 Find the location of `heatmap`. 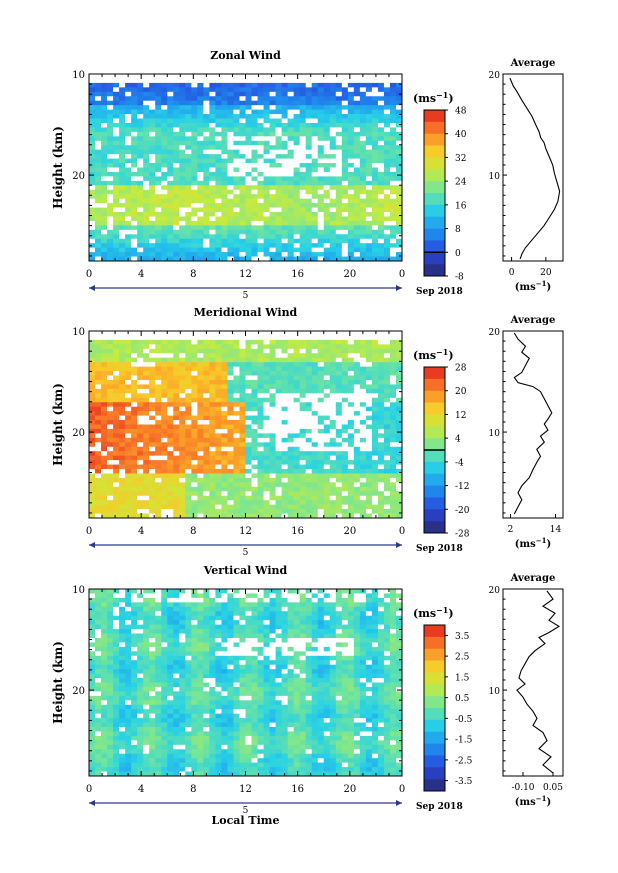

heatmap is located at coordinates (246, 425).